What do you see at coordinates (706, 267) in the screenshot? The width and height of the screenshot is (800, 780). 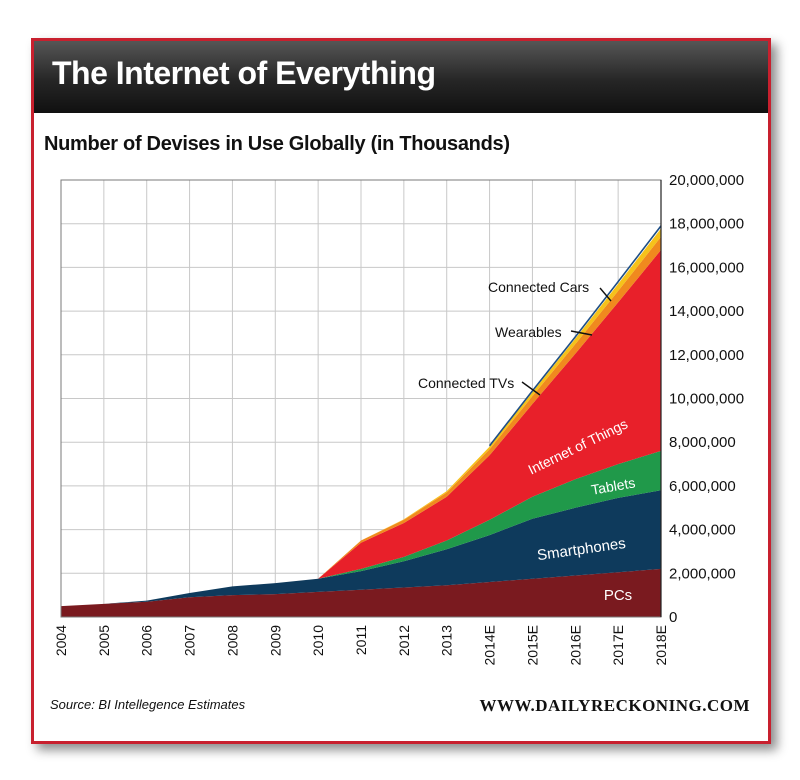 I see `y-tick-label-8: 16,000,000` at bounding box center [706, 267].